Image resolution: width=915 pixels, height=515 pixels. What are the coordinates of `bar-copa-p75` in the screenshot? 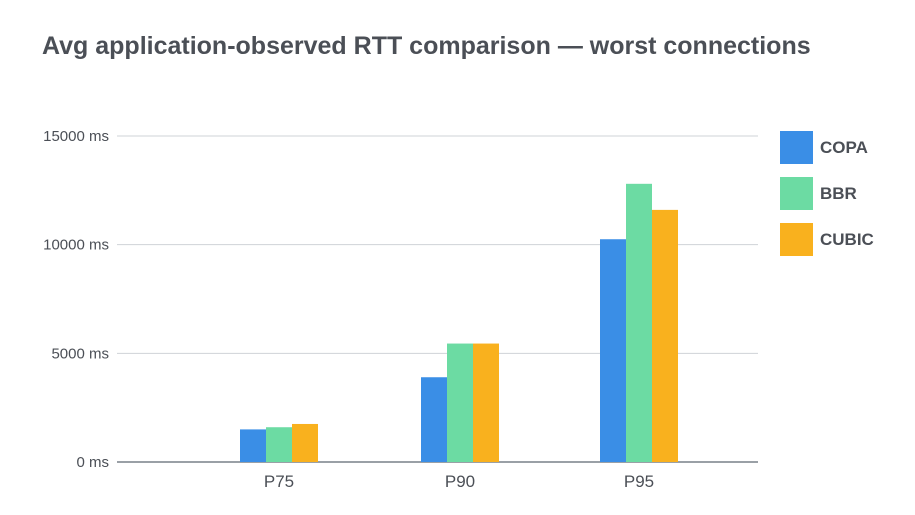 It's located at (253, 445).